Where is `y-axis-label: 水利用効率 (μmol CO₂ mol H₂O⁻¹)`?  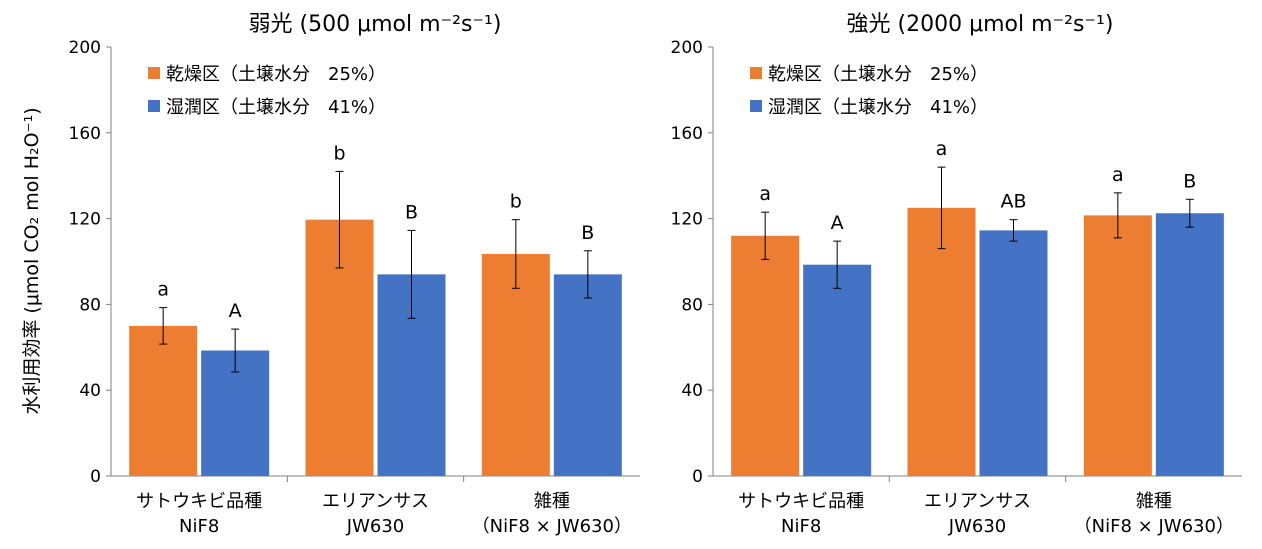
y-axis-label: 水利用効率 (μmol CO₂ mol H₂O⁻¹) is located at coordinates (32, 260).